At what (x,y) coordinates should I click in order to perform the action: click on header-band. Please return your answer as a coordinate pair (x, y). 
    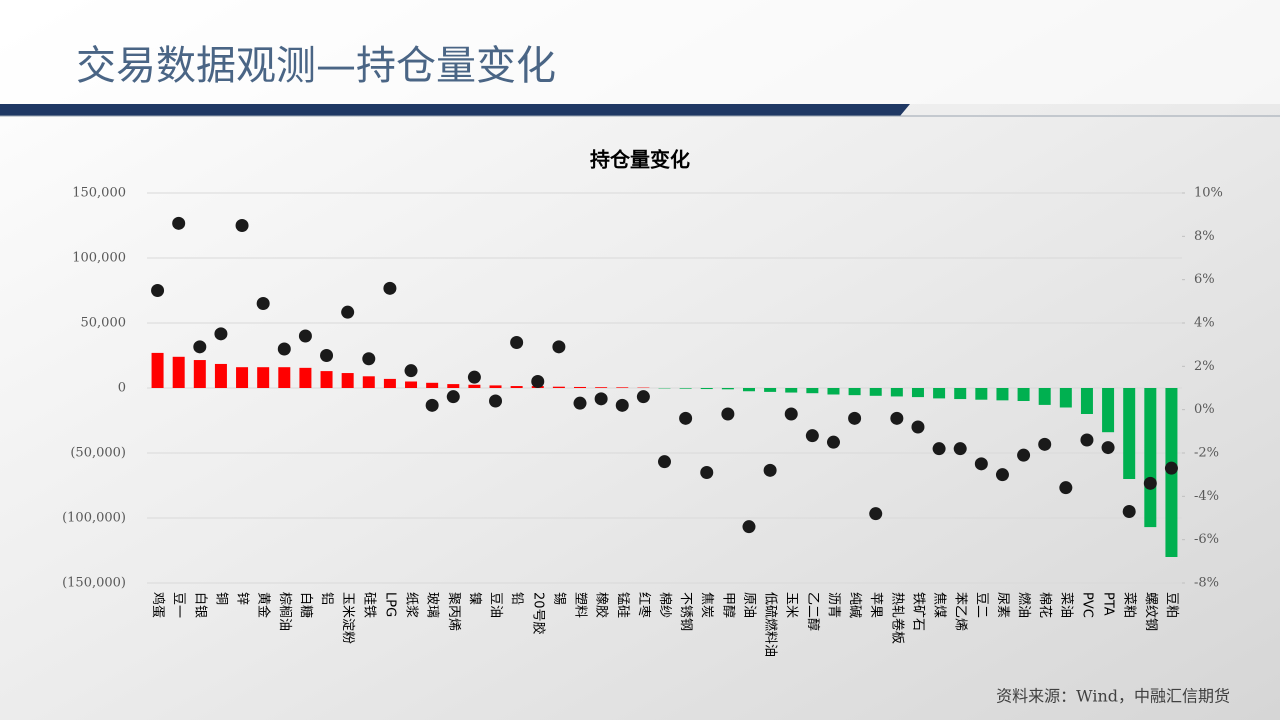
    Looking at the image, I should click on (640, 52).